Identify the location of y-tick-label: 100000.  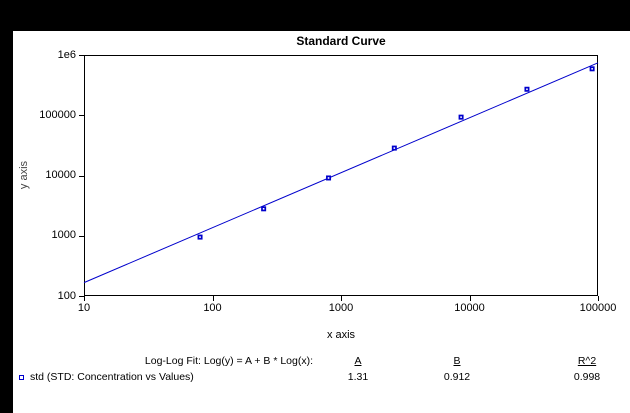
(57, 114).